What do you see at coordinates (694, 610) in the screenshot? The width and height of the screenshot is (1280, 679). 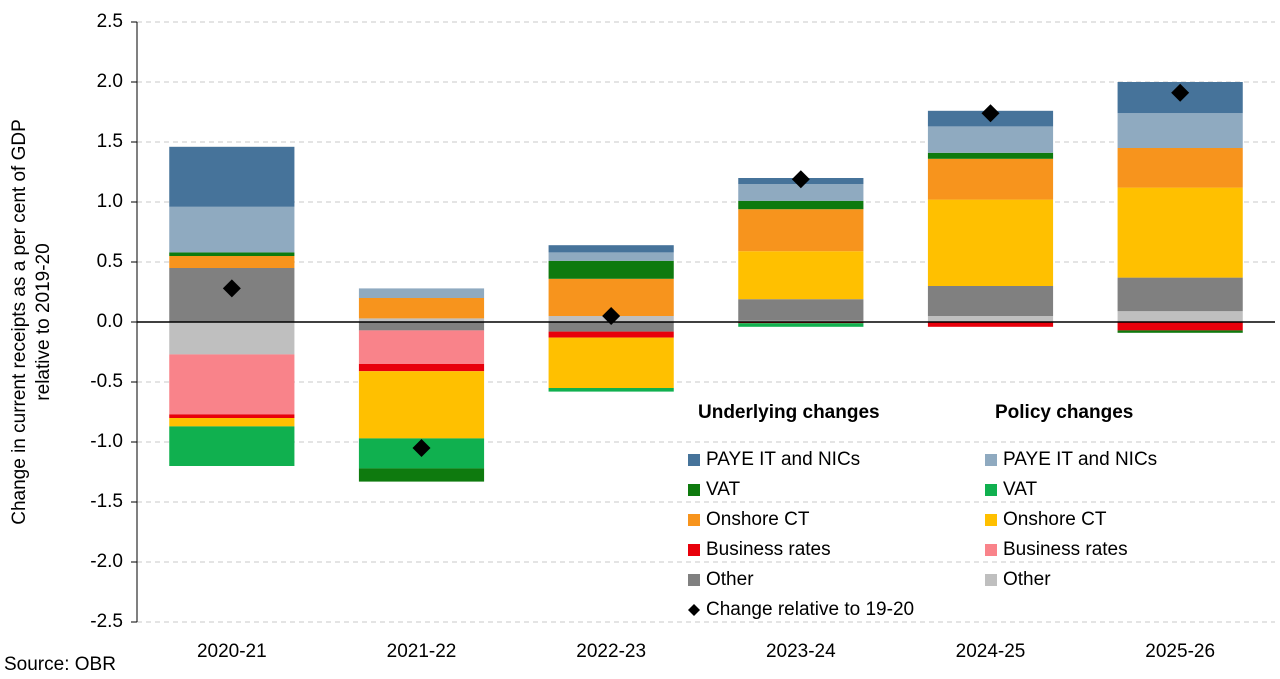 I see `legend-marker` at bounding box center [694, 610].